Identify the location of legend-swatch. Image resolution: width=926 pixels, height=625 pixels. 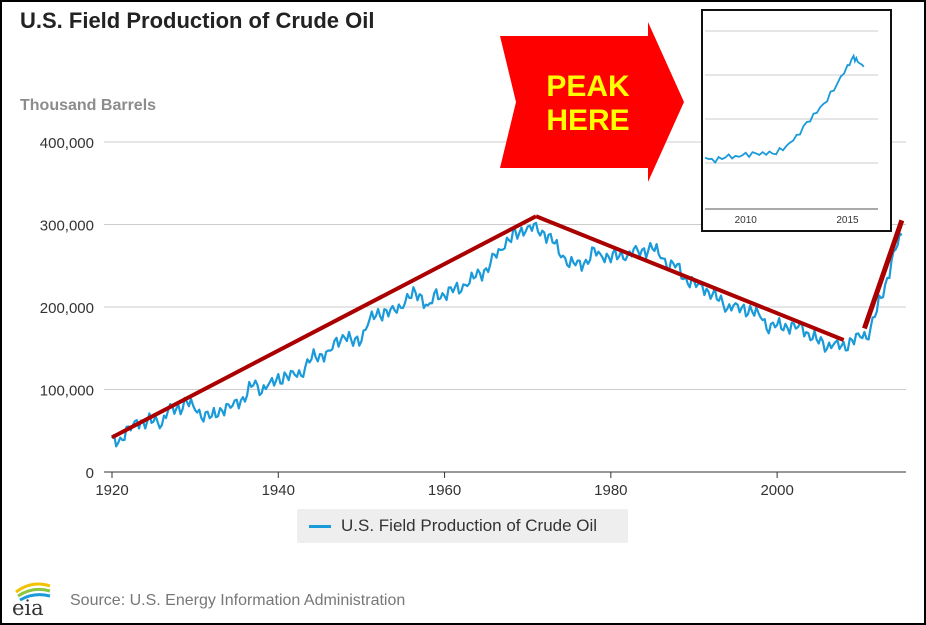
(320, 526).